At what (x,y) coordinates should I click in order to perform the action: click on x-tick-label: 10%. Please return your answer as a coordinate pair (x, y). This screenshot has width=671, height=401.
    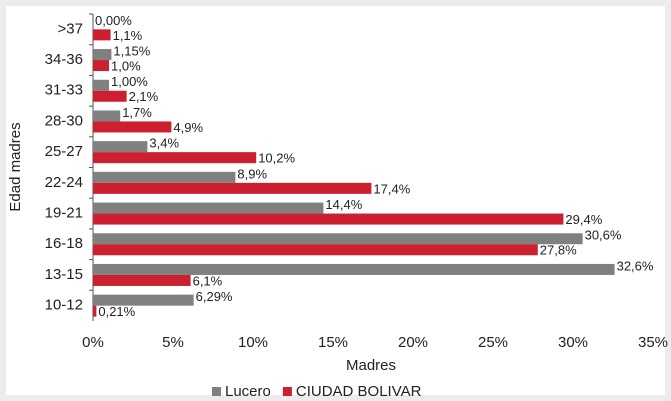
    Looking at the image, I should click on (253, 342).